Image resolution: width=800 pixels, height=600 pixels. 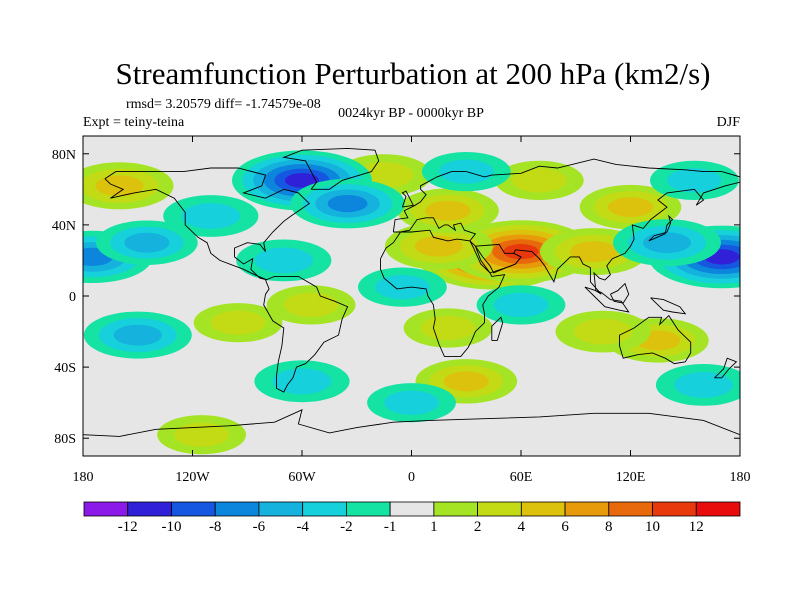 What do you see at coordinates (259, 527) in the screenshot?
I see `colorbar-label: -6` at bounding box center [259, 527].